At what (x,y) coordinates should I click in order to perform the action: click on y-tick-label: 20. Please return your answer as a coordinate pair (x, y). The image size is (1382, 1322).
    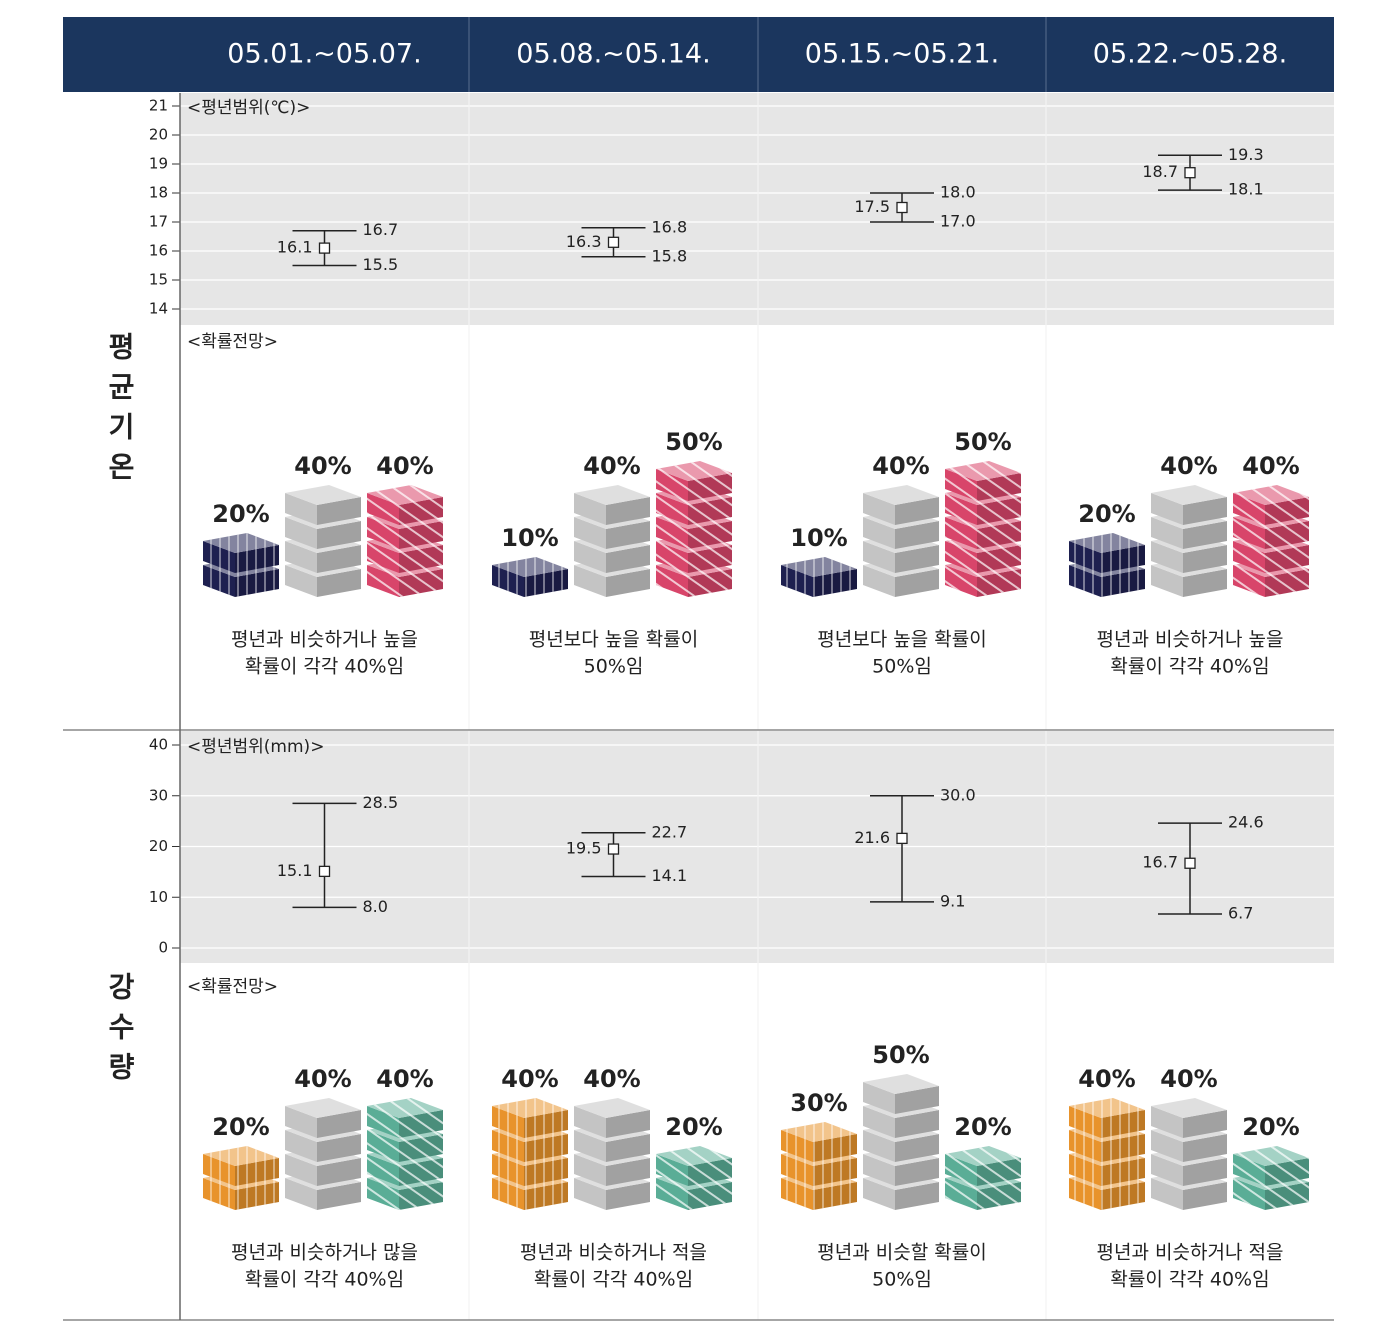
    Looking at the image, I should click on (158, 846).